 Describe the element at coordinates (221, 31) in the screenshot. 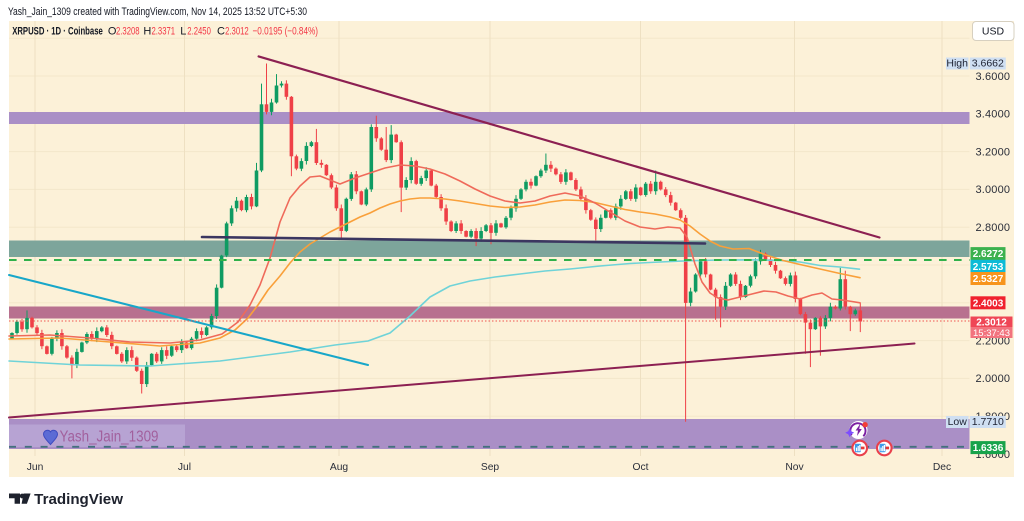

I see `svg-text: C` at that location.